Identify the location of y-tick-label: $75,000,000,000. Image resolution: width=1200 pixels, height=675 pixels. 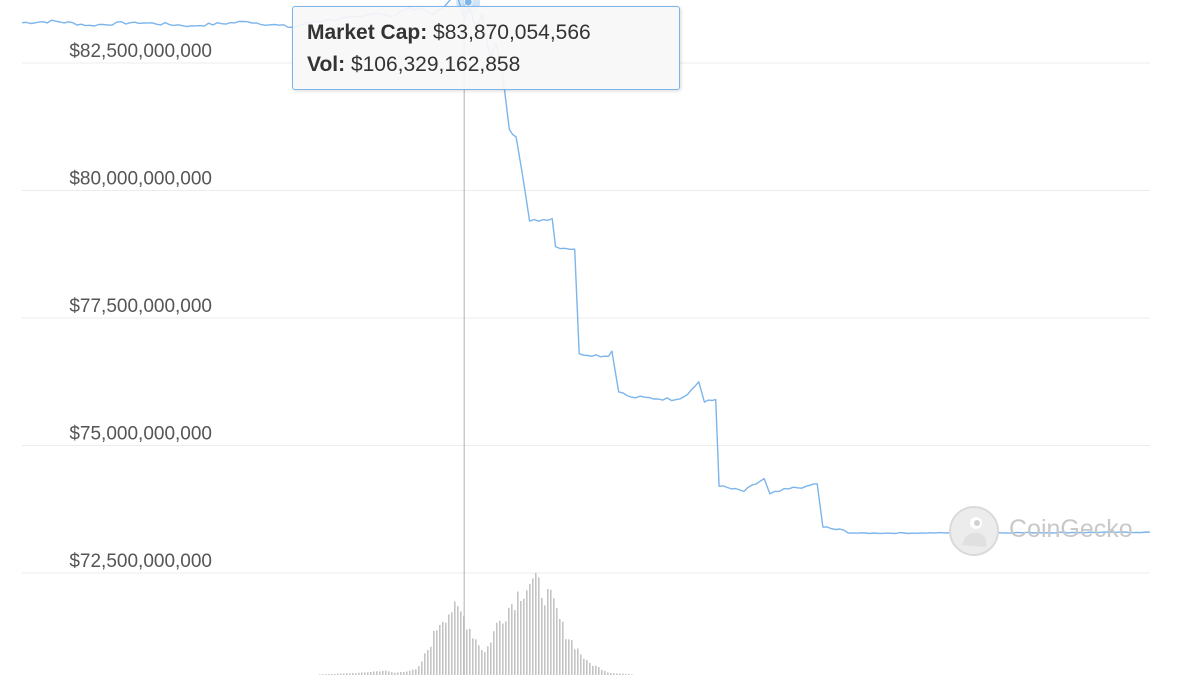
(140, 434).